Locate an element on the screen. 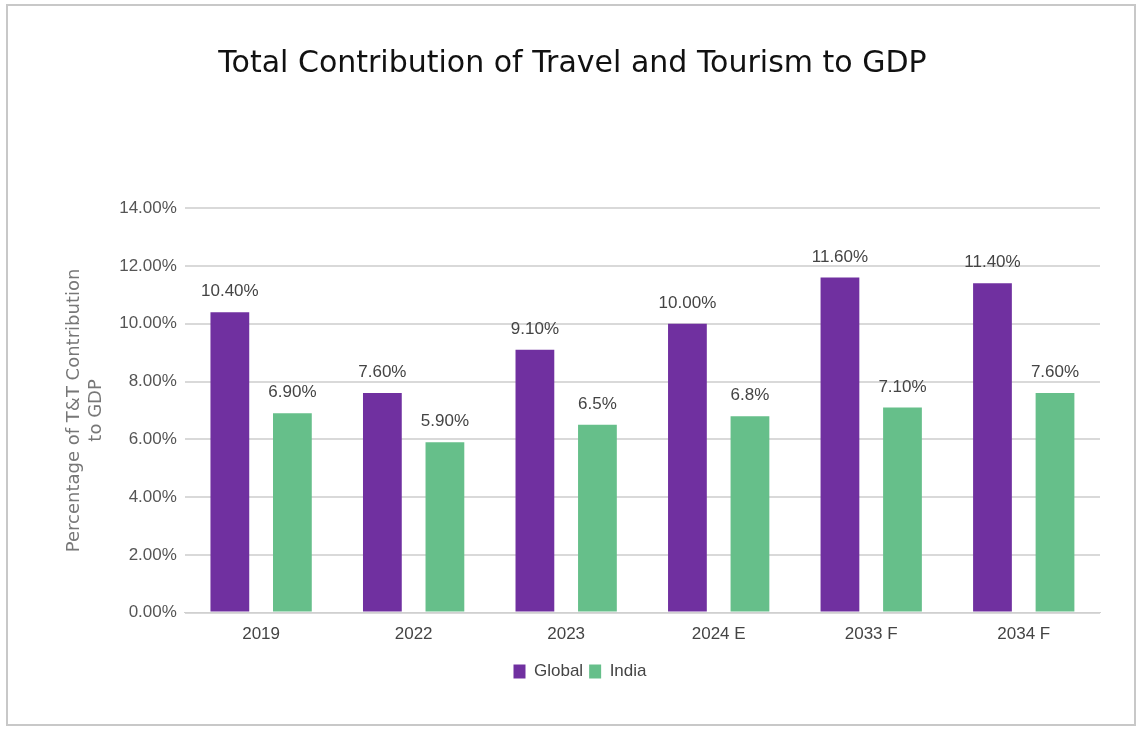  y-tick-label: 2.00% is located at coordinates (152, 554).